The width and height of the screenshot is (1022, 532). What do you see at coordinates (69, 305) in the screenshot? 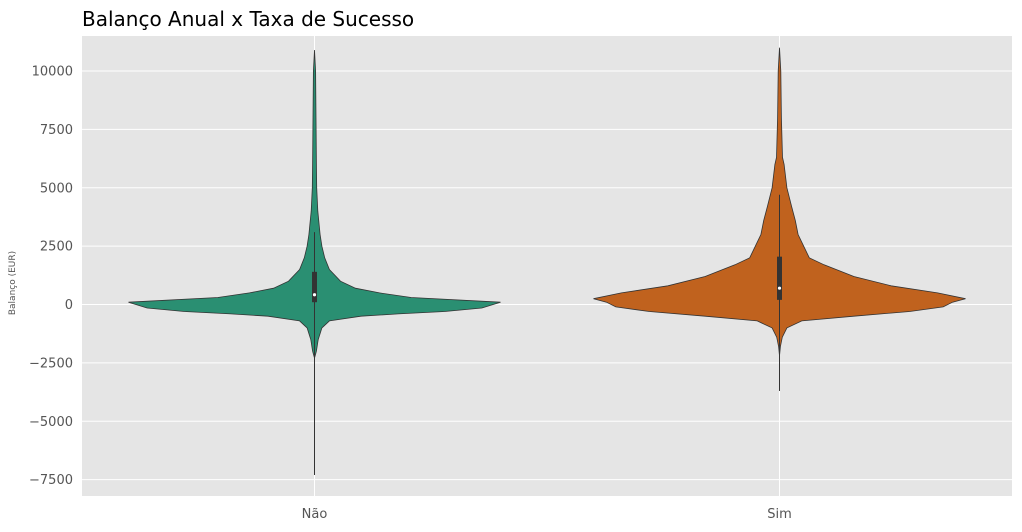
I see `y-tick-label: 0` at bounding box center [69, 305].